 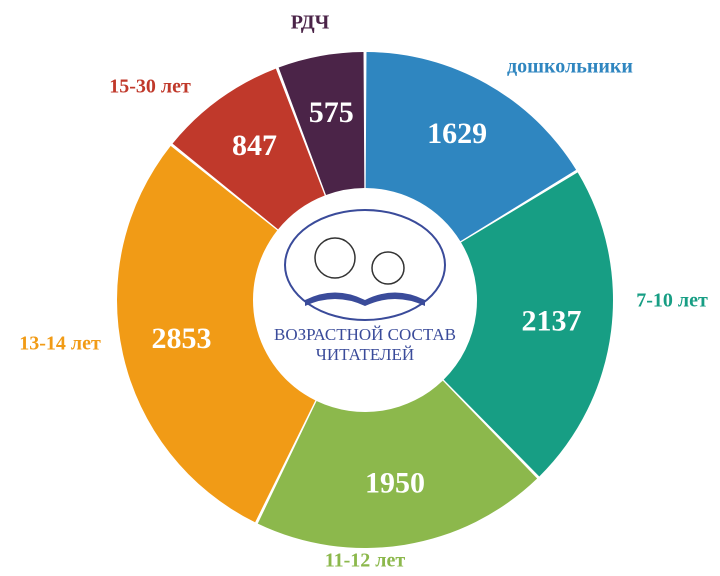 I want to click on value-label: 2853, so click(x=182, y=338).